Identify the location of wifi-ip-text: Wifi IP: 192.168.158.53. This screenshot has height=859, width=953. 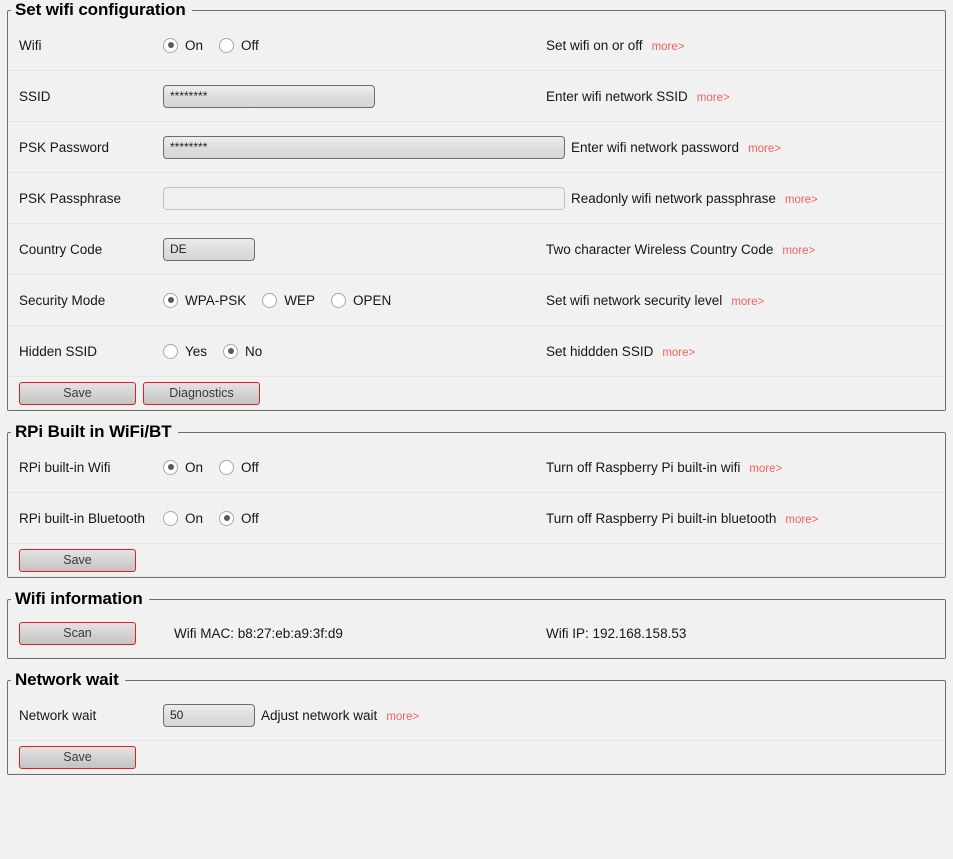
(616, 633).